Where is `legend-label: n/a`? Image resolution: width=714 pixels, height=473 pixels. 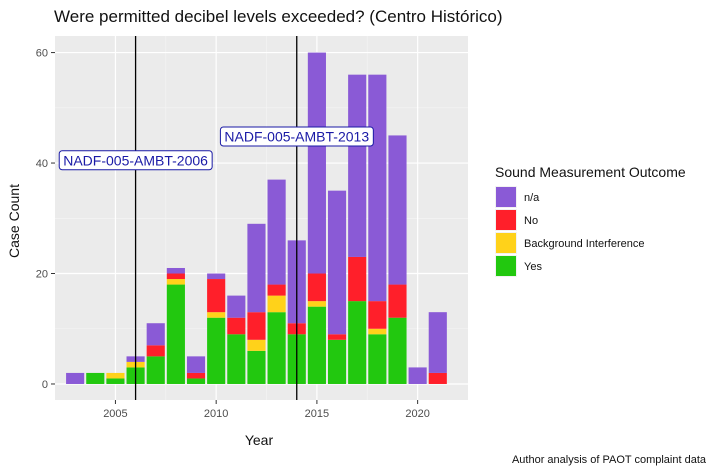
legend-label: n/a is located at coordinates (532, 198).